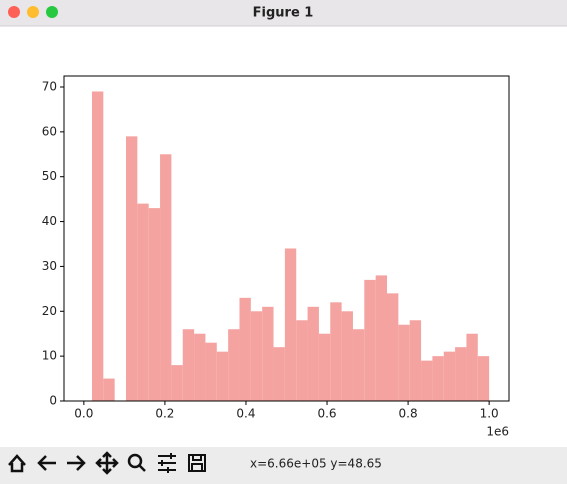  What do you see at coordinates (497, 432) in the screenshot?
I see `x-offset-label: 1e6` at bounding box center [497, 432].